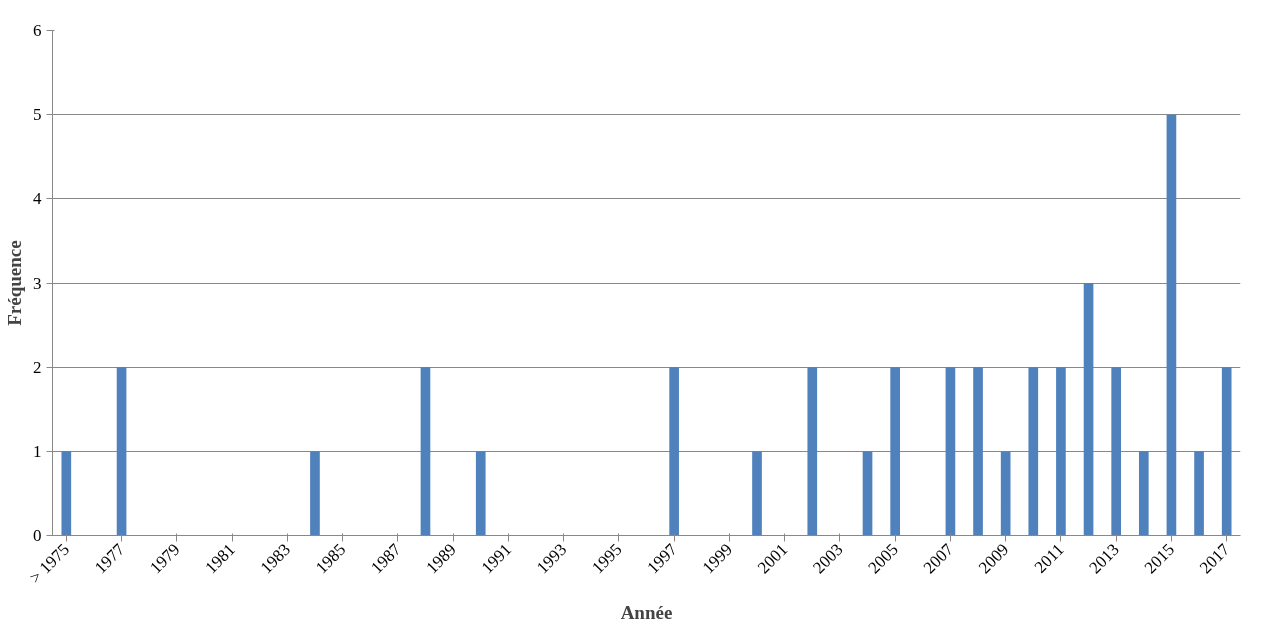 The image size is (1278, 635). What do you see at coordinates (37, 115) in the screenshot?
I see `y-tick-label: 5` at bounding box center [37, 115].